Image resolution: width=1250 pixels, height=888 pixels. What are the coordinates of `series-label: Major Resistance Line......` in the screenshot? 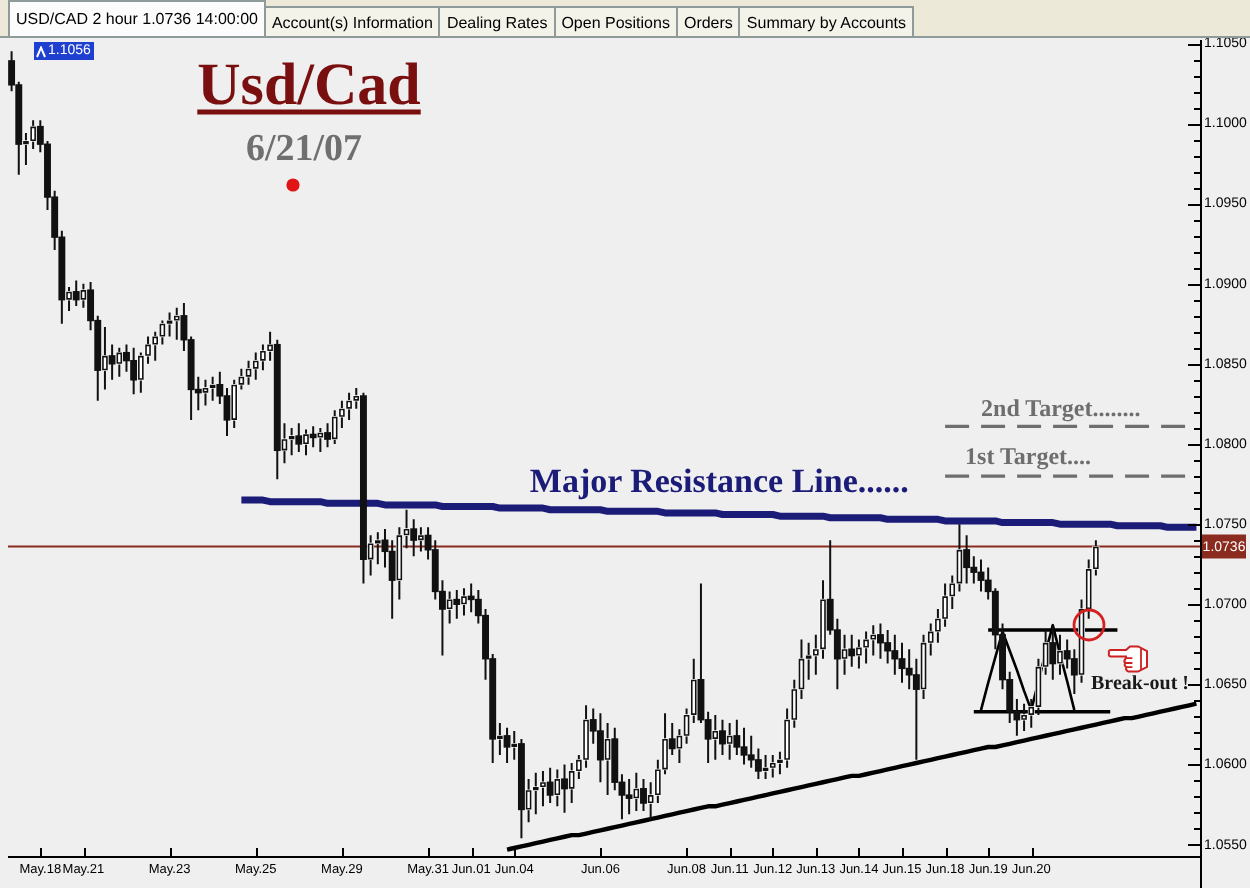 It's located at (719, 481).